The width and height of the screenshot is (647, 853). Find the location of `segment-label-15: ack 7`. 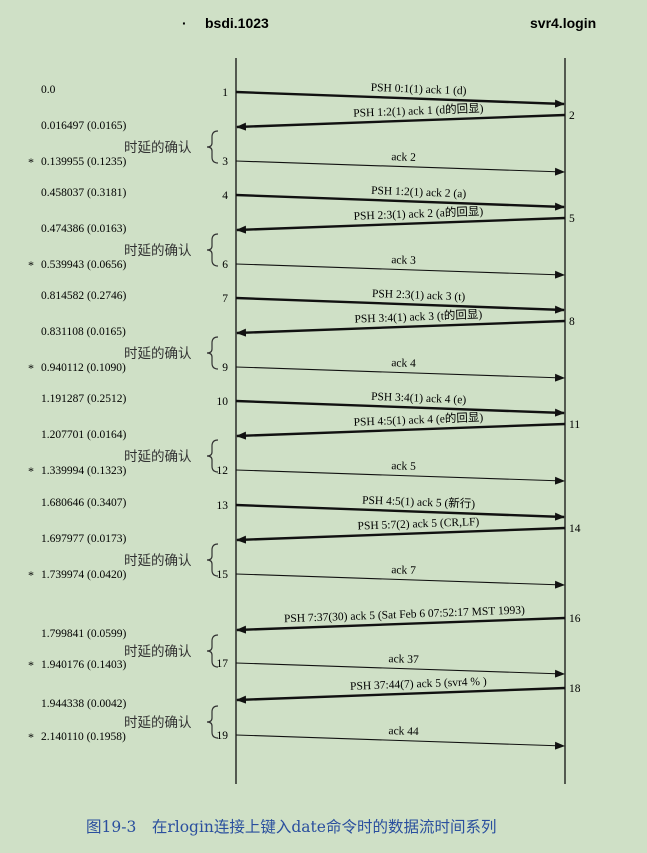

segment-label-15: ack 7 is located at coordinates (403, 570).